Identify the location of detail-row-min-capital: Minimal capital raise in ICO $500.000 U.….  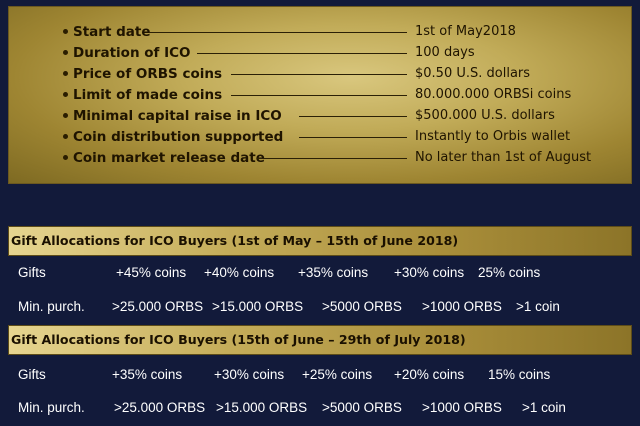
(321, 117).